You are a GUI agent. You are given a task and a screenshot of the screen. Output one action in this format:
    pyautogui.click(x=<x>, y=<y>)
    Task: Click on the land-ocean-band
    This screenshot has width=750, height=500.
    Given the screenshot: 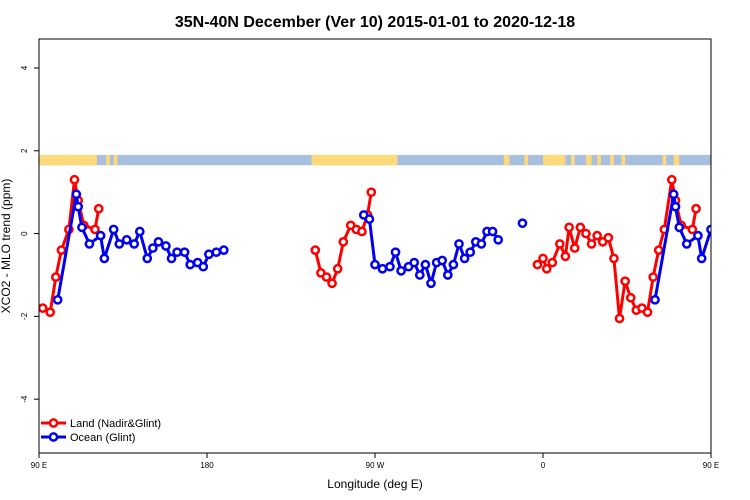 What is the action you would take?
    pyautogui.click(x=394, y=160)
    